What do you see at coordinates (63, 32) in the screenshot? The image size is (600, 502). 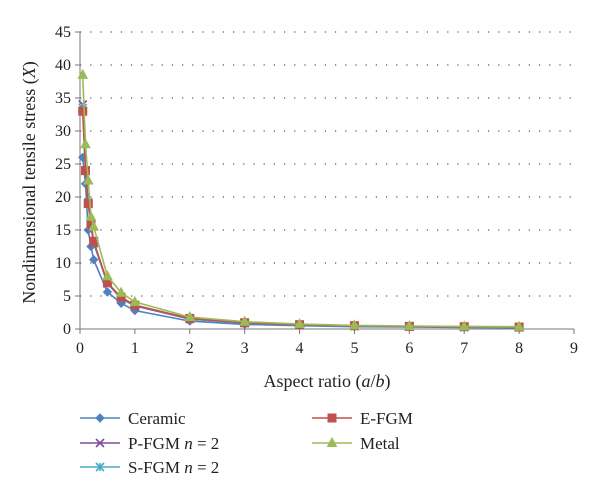 I see `y-tick-label: 45` at bounding box center [63, 32].